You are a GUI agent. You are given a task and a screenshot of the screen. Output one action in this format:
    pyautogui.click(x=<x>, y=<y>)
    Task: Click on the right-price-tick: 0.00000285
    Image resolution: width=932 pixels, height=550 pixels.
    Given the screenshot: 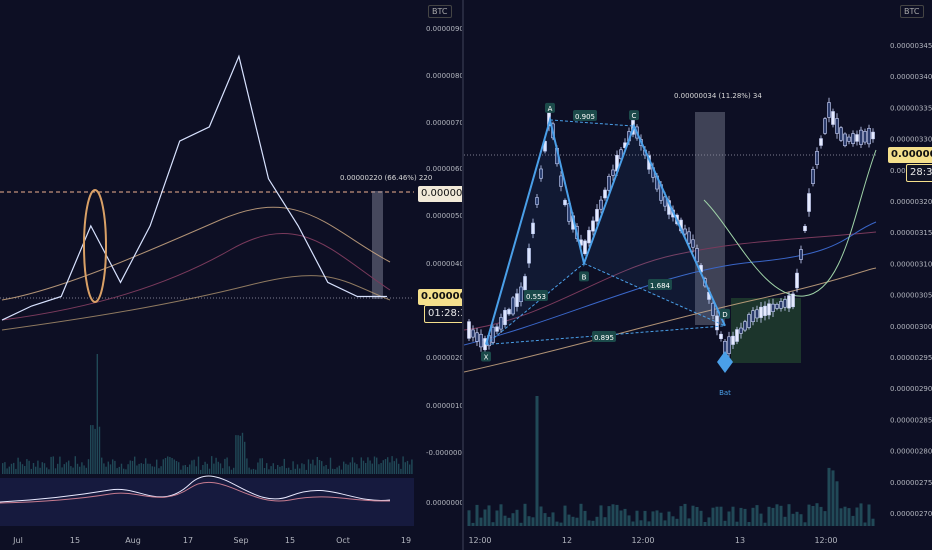 What is the action you would take?
    pyautogui.click(x=911, y=420)
    